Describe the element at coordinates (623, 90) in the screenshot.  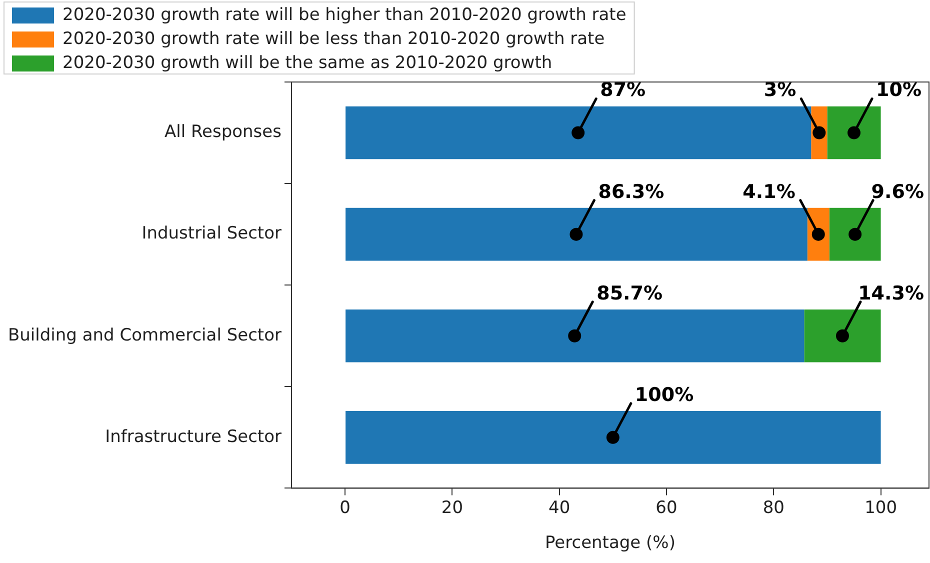
I see `data-label: 87%` at that location.